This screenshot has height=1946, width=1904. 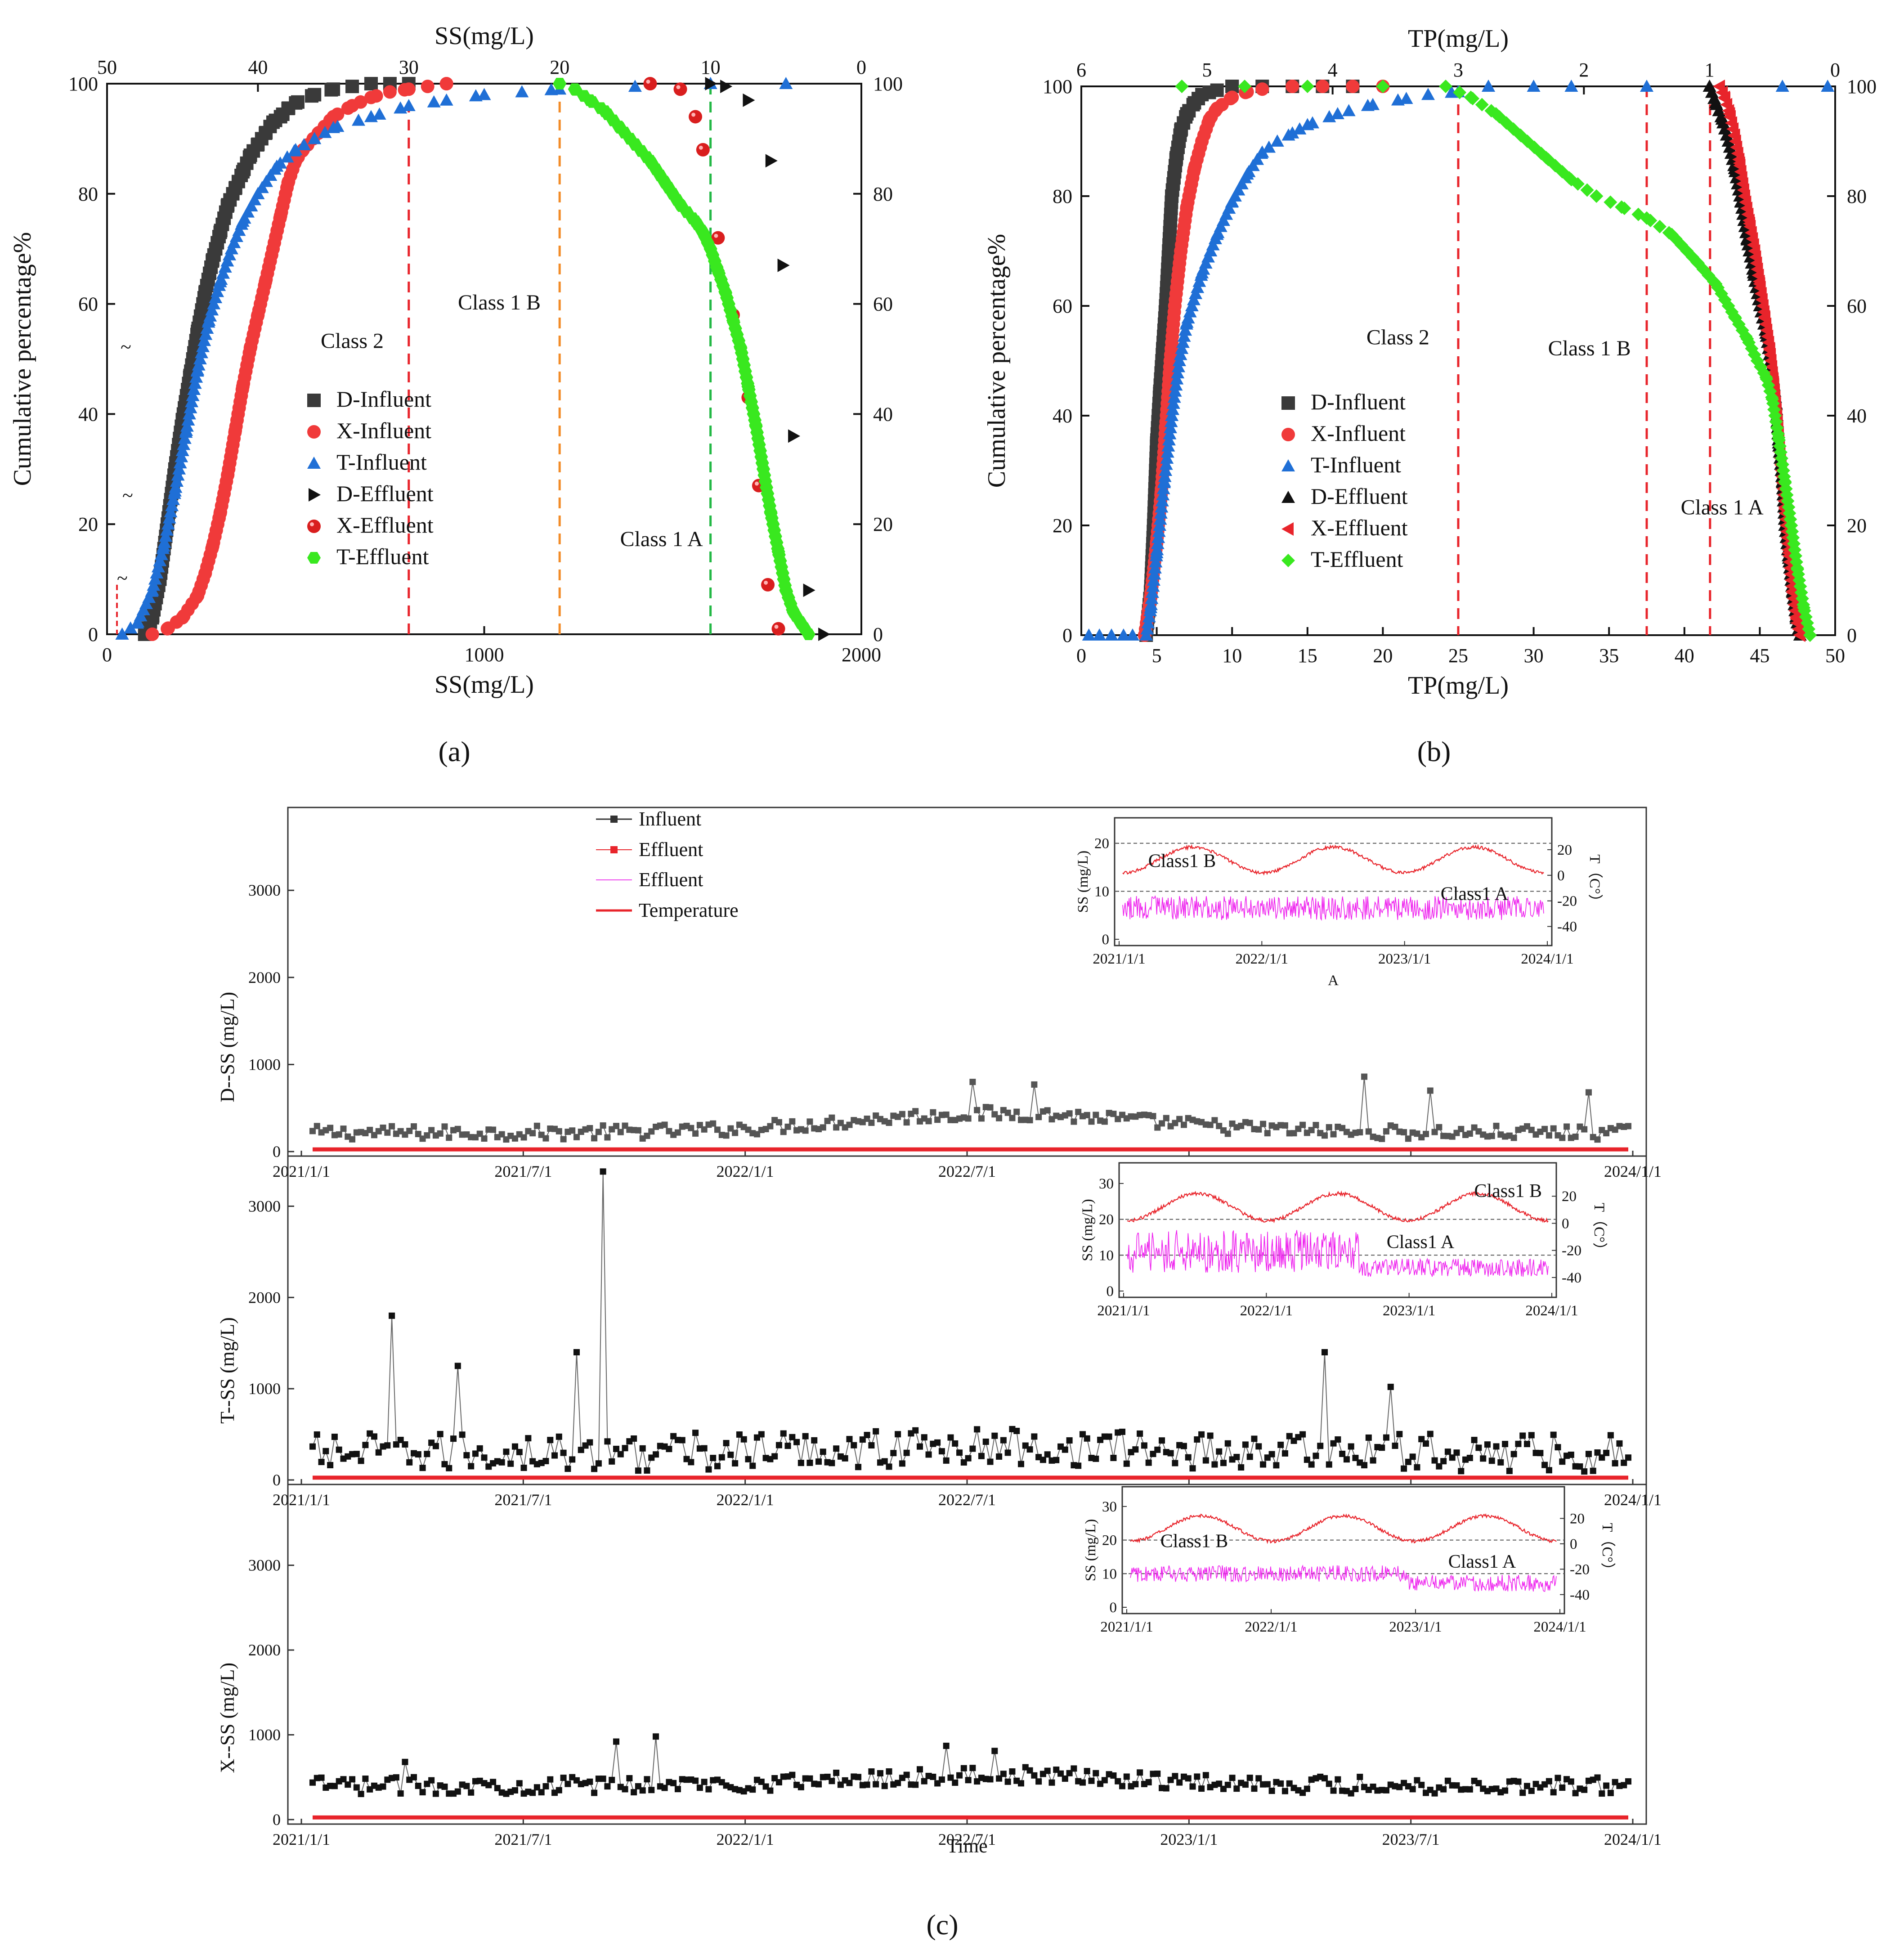 I want to click on series-t-influent, so click(x=1317, y=360).